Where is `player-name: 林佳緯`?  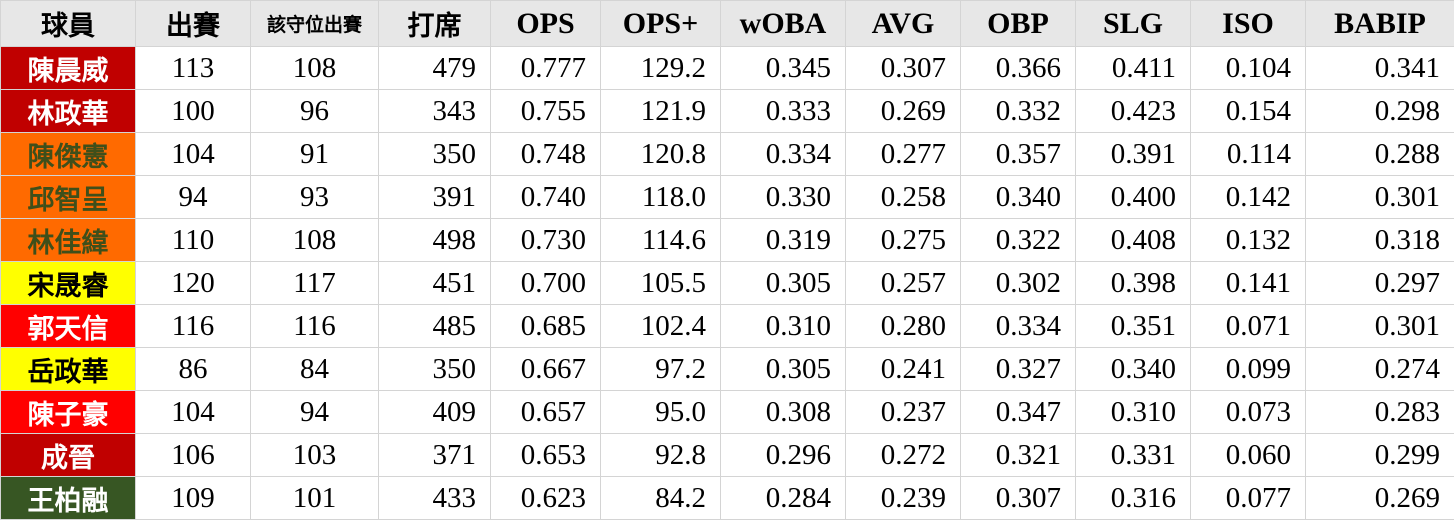
player-name: 林佳緯 is located at coordinates (68, 240).